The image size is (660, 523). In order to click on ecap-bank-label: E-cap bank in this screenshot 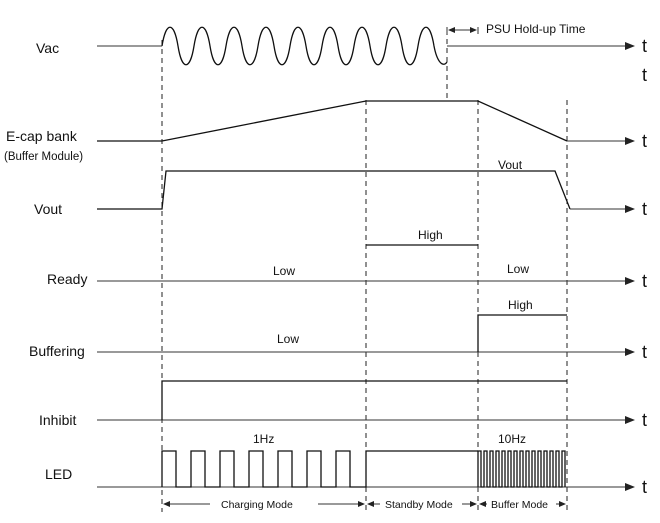, I will do `click(42, 136)`.